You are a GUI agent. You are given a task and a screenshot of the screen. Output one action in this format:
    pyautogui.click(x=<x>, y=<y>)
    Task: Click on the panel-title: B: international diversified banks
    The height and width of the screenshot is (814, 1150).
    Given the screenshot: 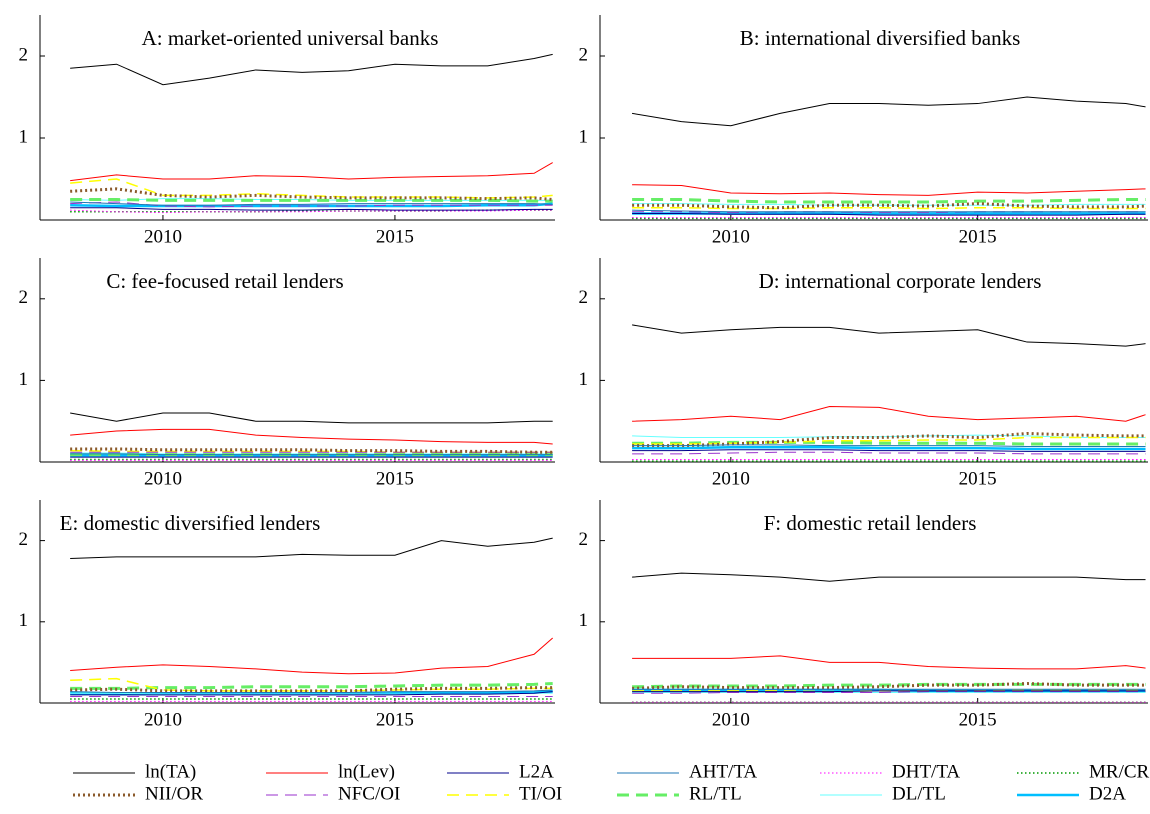 What is the action you would take?
    pyautogui.click(x=880, y=38)
    